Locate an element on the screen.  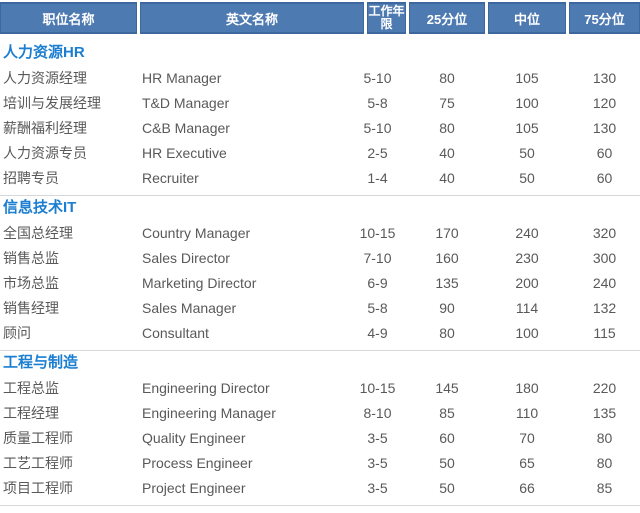
cell-p75: 135 is located at coordinates (604, 412).